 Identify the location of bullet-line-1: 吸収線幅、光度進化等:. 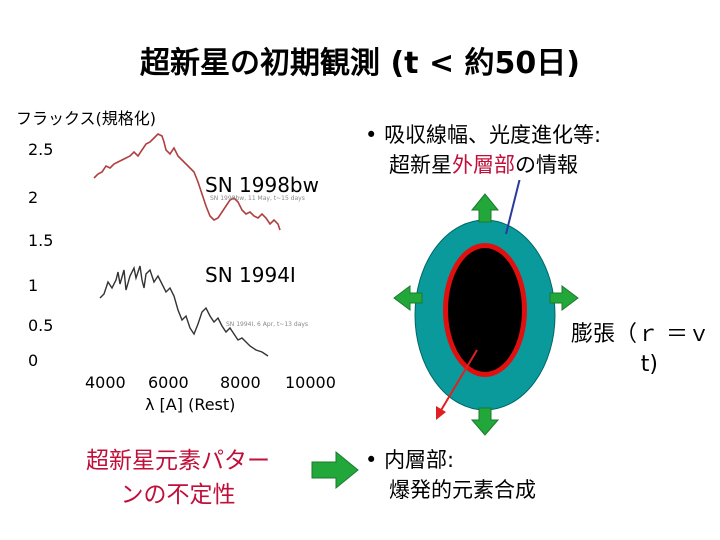
(493, 135).